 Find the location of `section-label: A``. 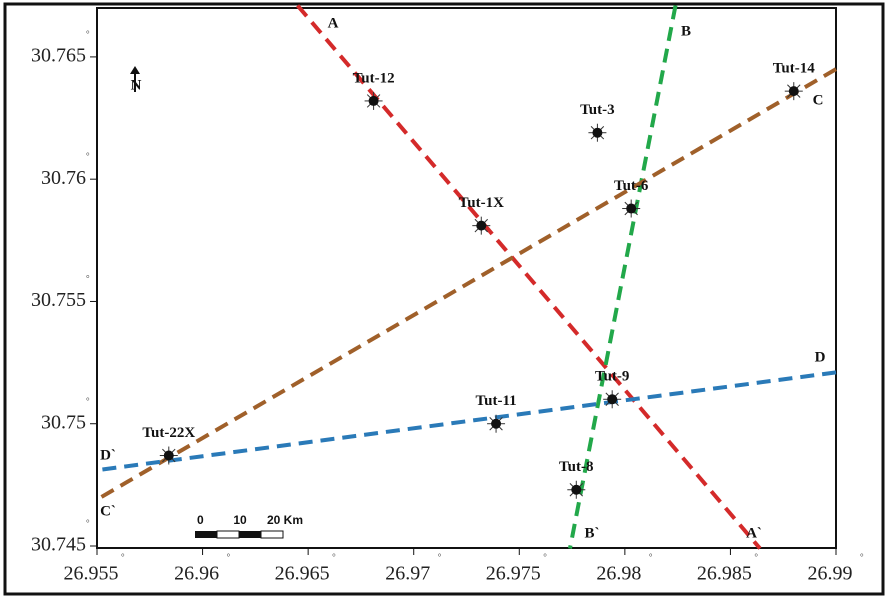

section-label: A` is located at coordinates (754, 533).